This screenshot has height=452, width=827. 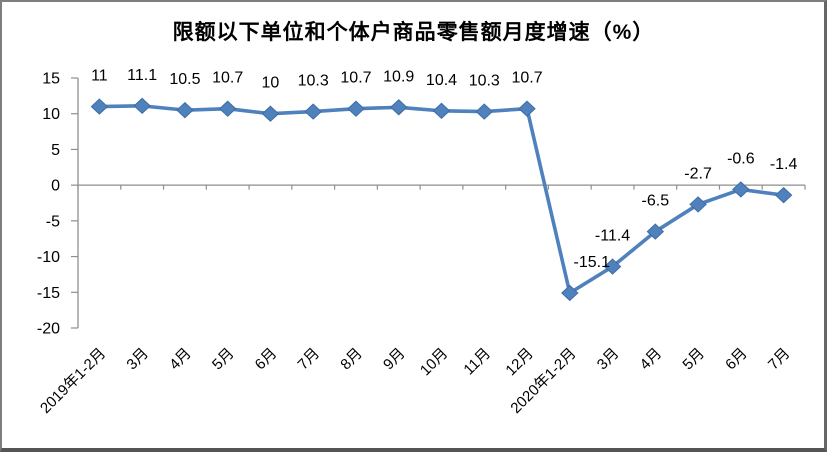 I want to click on data-label: 11.1, so click(x=142, y=75).